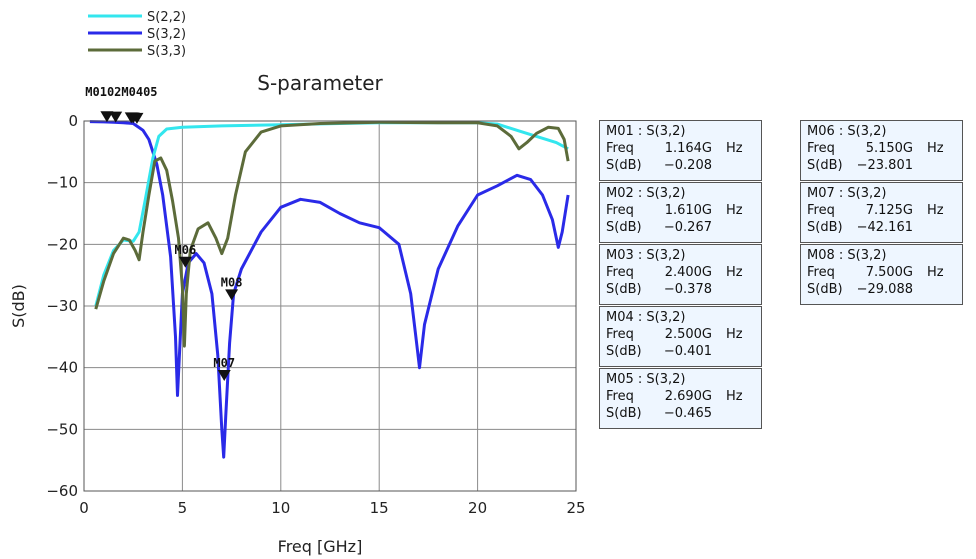  What do you see at coordinates (232, 282) in the screenshot?
I see `marker-label-m08: M08` at bounding box center [232, 282].